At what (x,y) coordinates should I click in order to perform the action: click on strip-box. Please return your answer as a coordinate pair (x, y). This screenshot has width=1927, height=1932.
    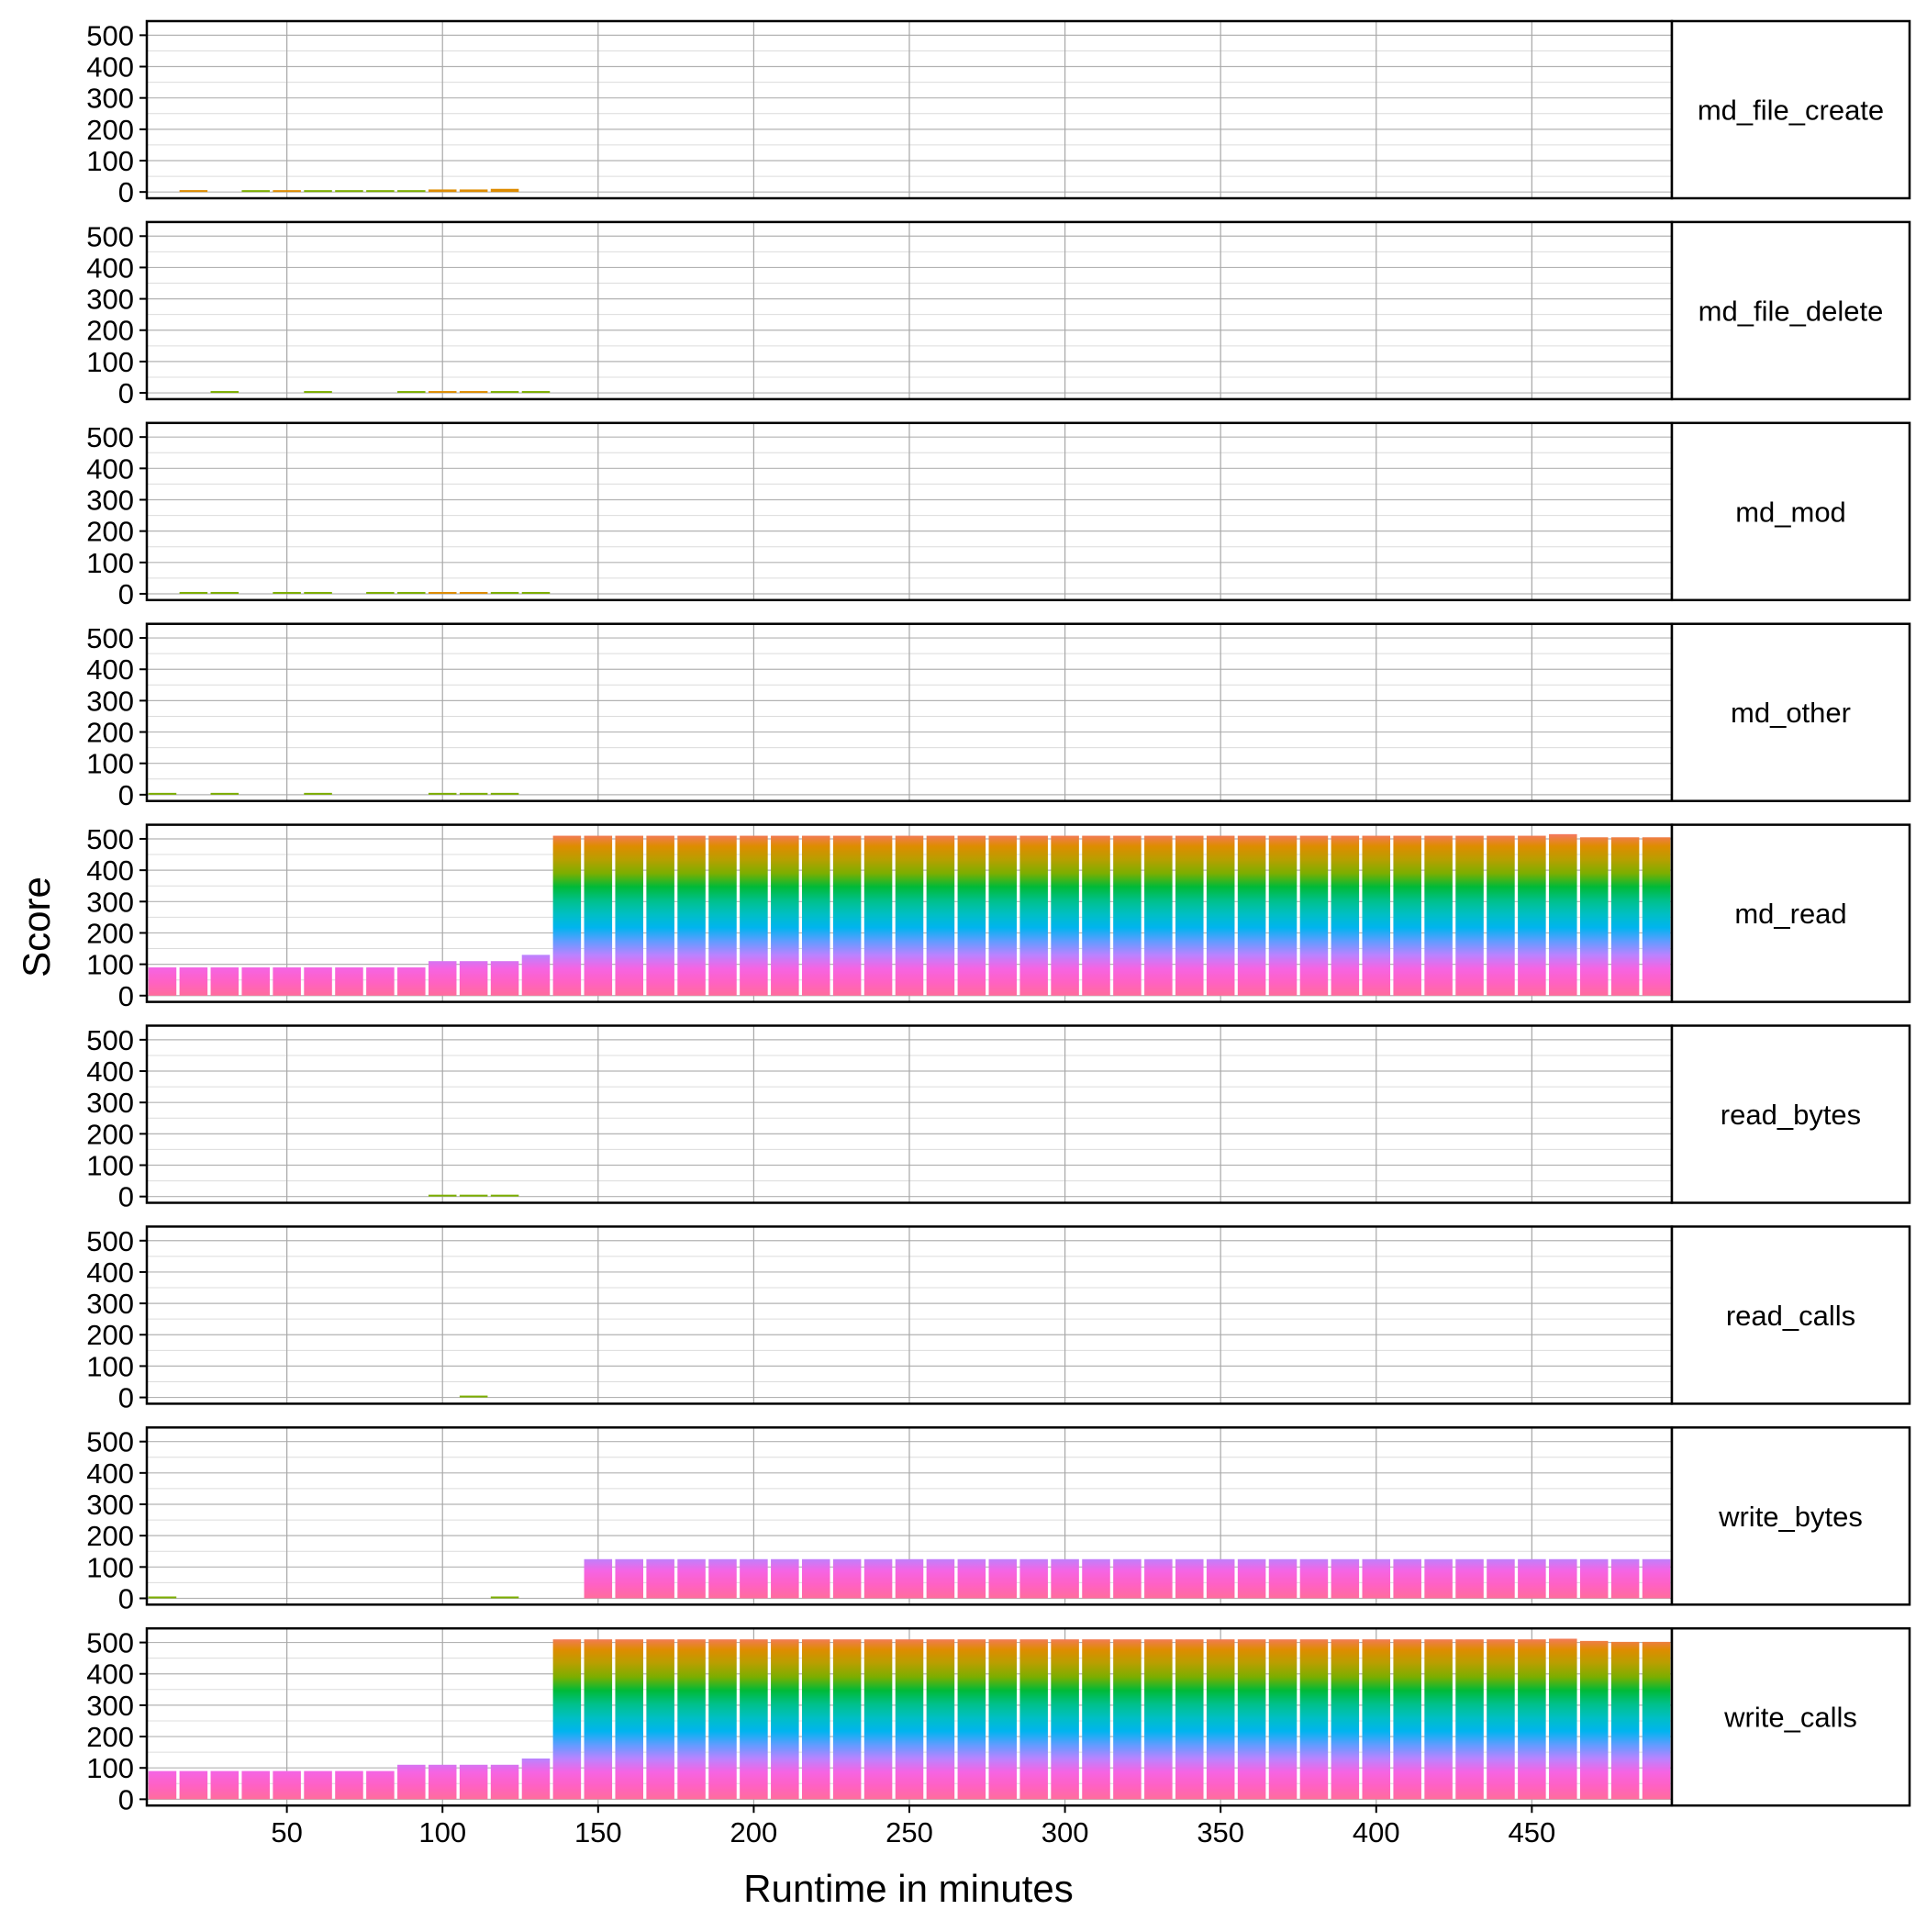
    Looking at the image, I should click on (1790, 1315).